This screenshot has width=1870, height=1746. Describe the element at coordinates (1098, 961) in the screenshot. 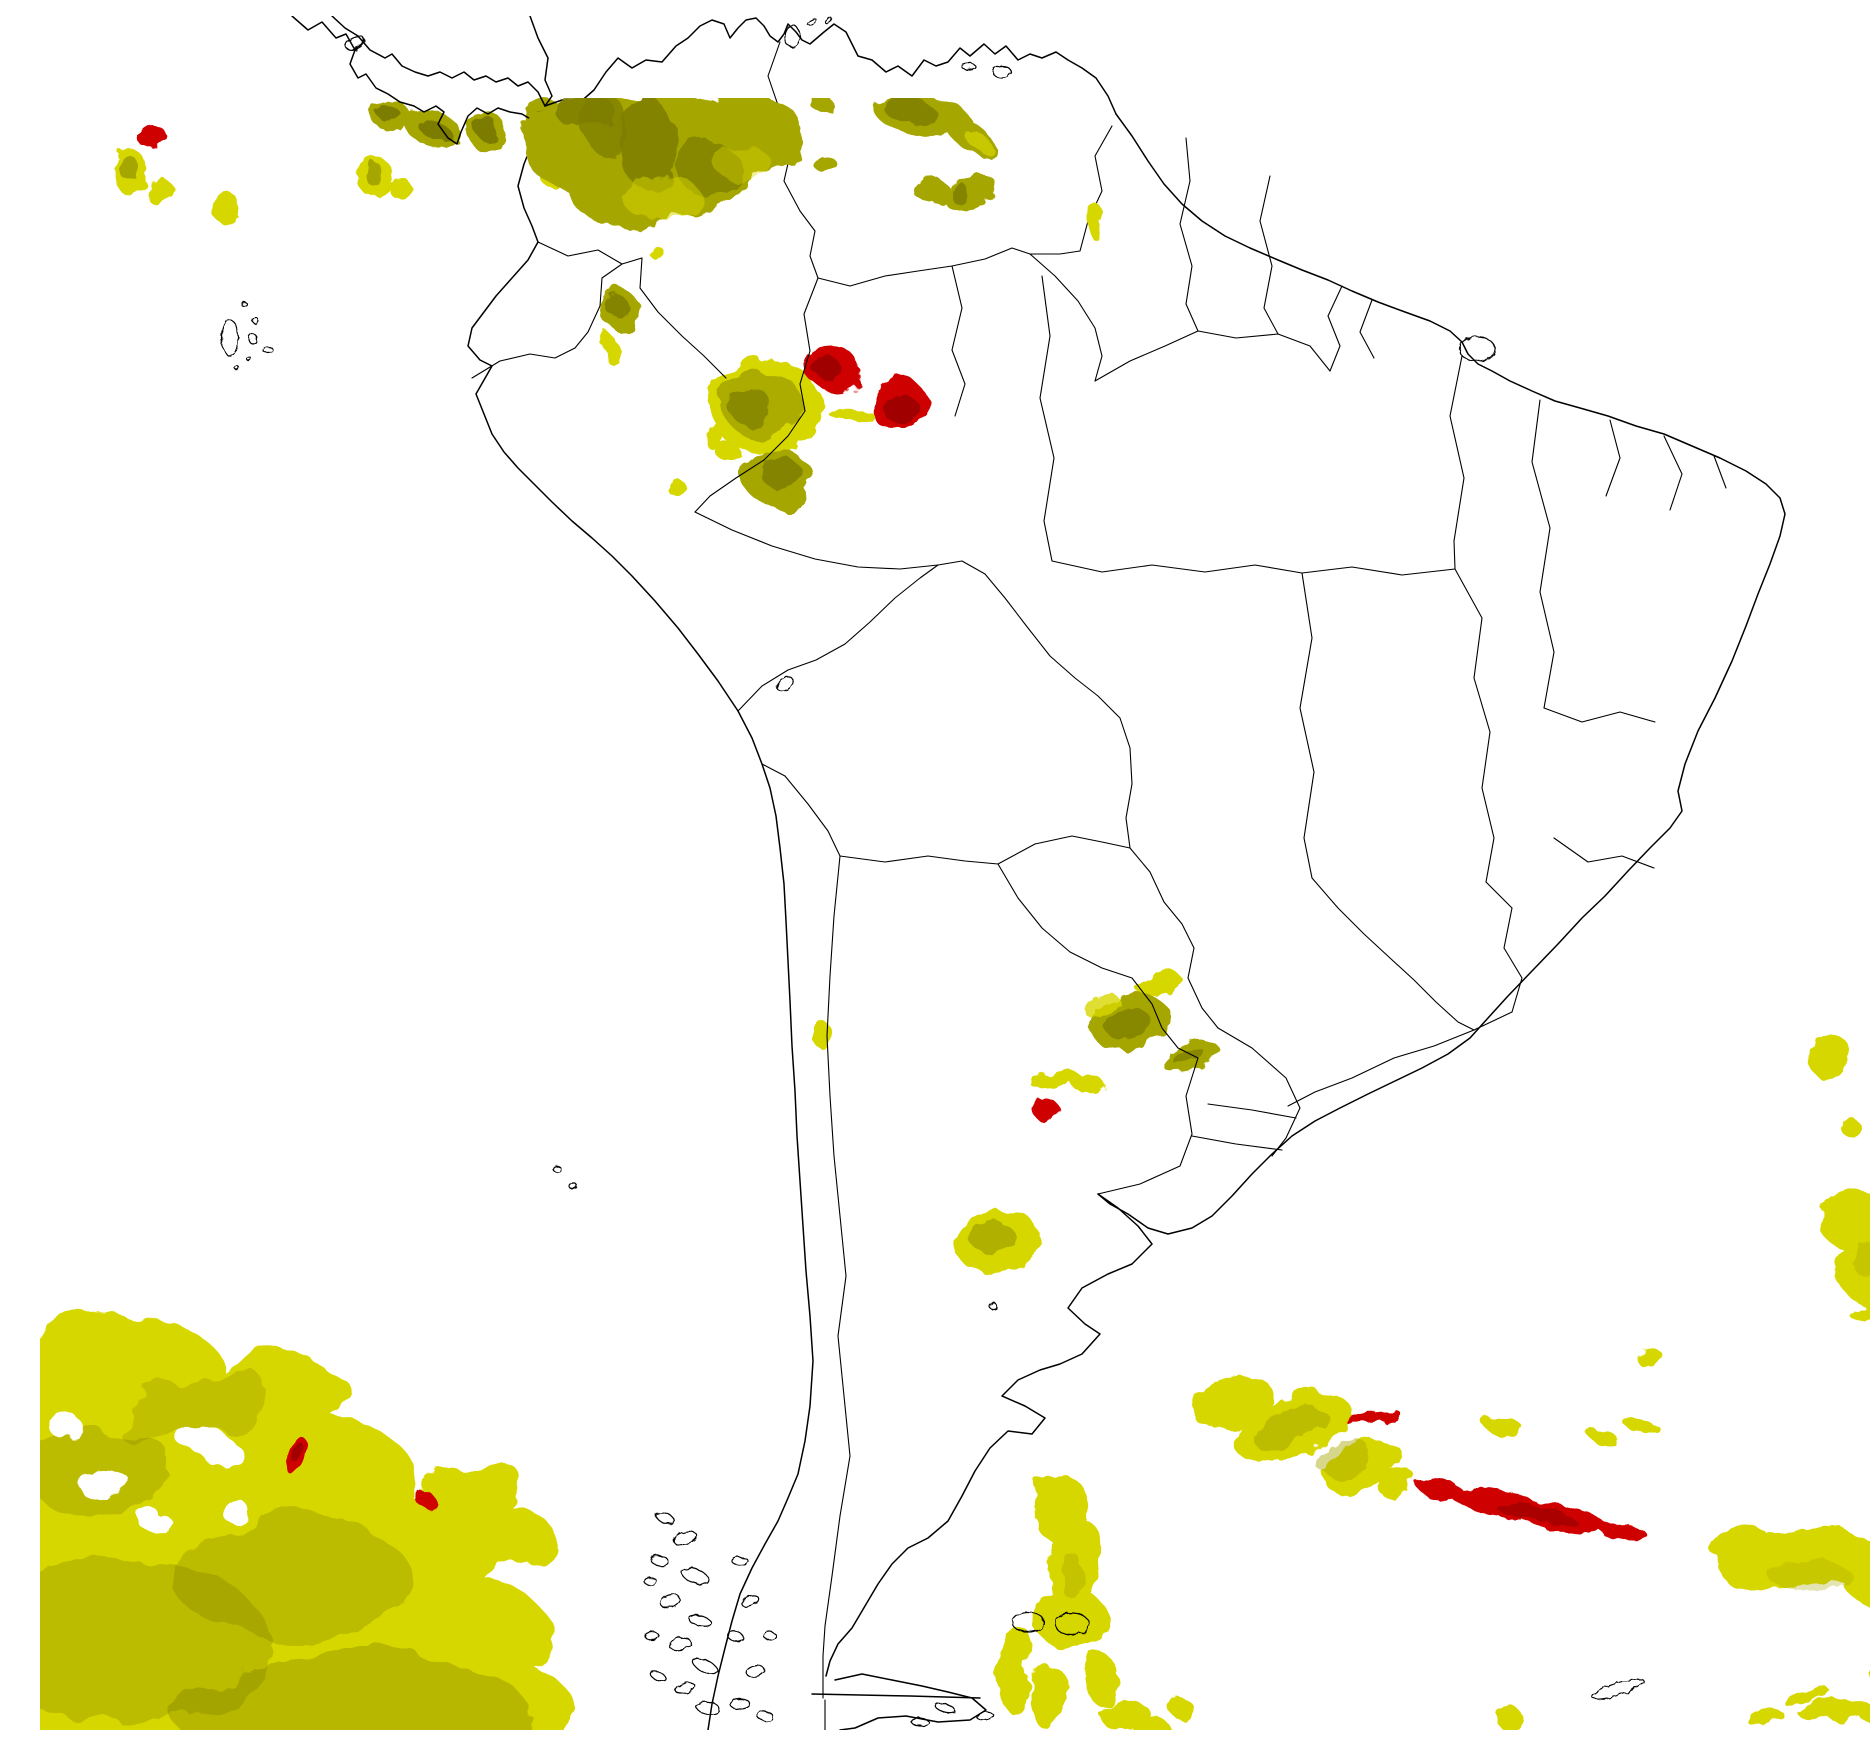

I see `border-paraguay-argentina` at that location.